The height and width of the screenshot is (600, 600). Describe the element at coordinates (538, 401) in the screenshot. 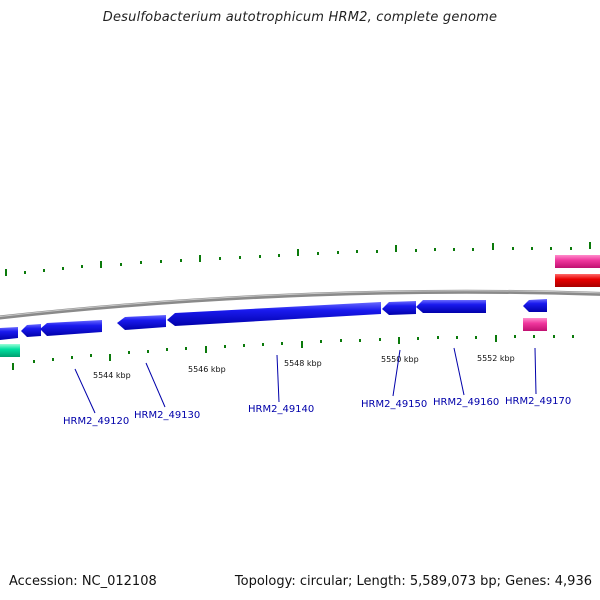

I see `gene-label: HRM2_49170` at that location.